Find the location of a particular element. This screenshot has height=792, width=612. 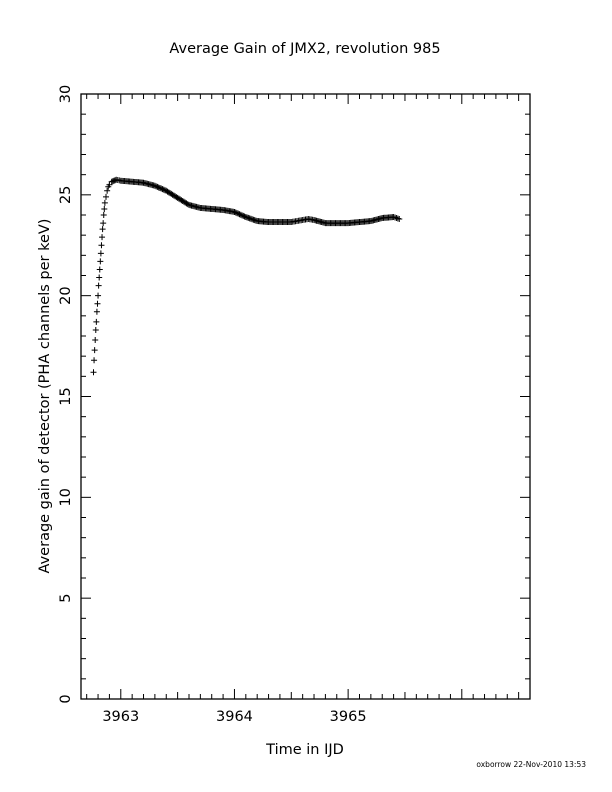

x-tick-label: 3965 is located at coordinates (348, 717).